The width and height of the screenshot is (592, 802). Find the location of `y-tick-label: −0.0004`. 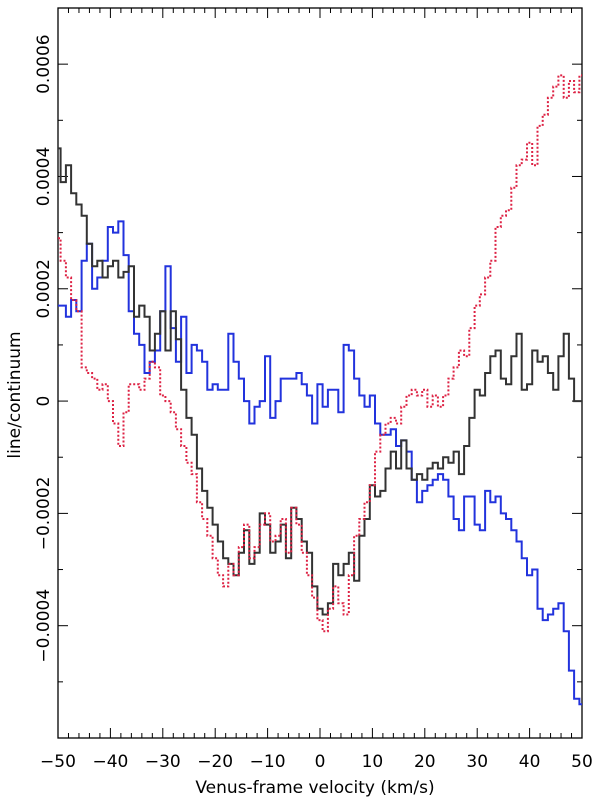

y-tick-label: −0.0004 is located at coordinates (44, 626).